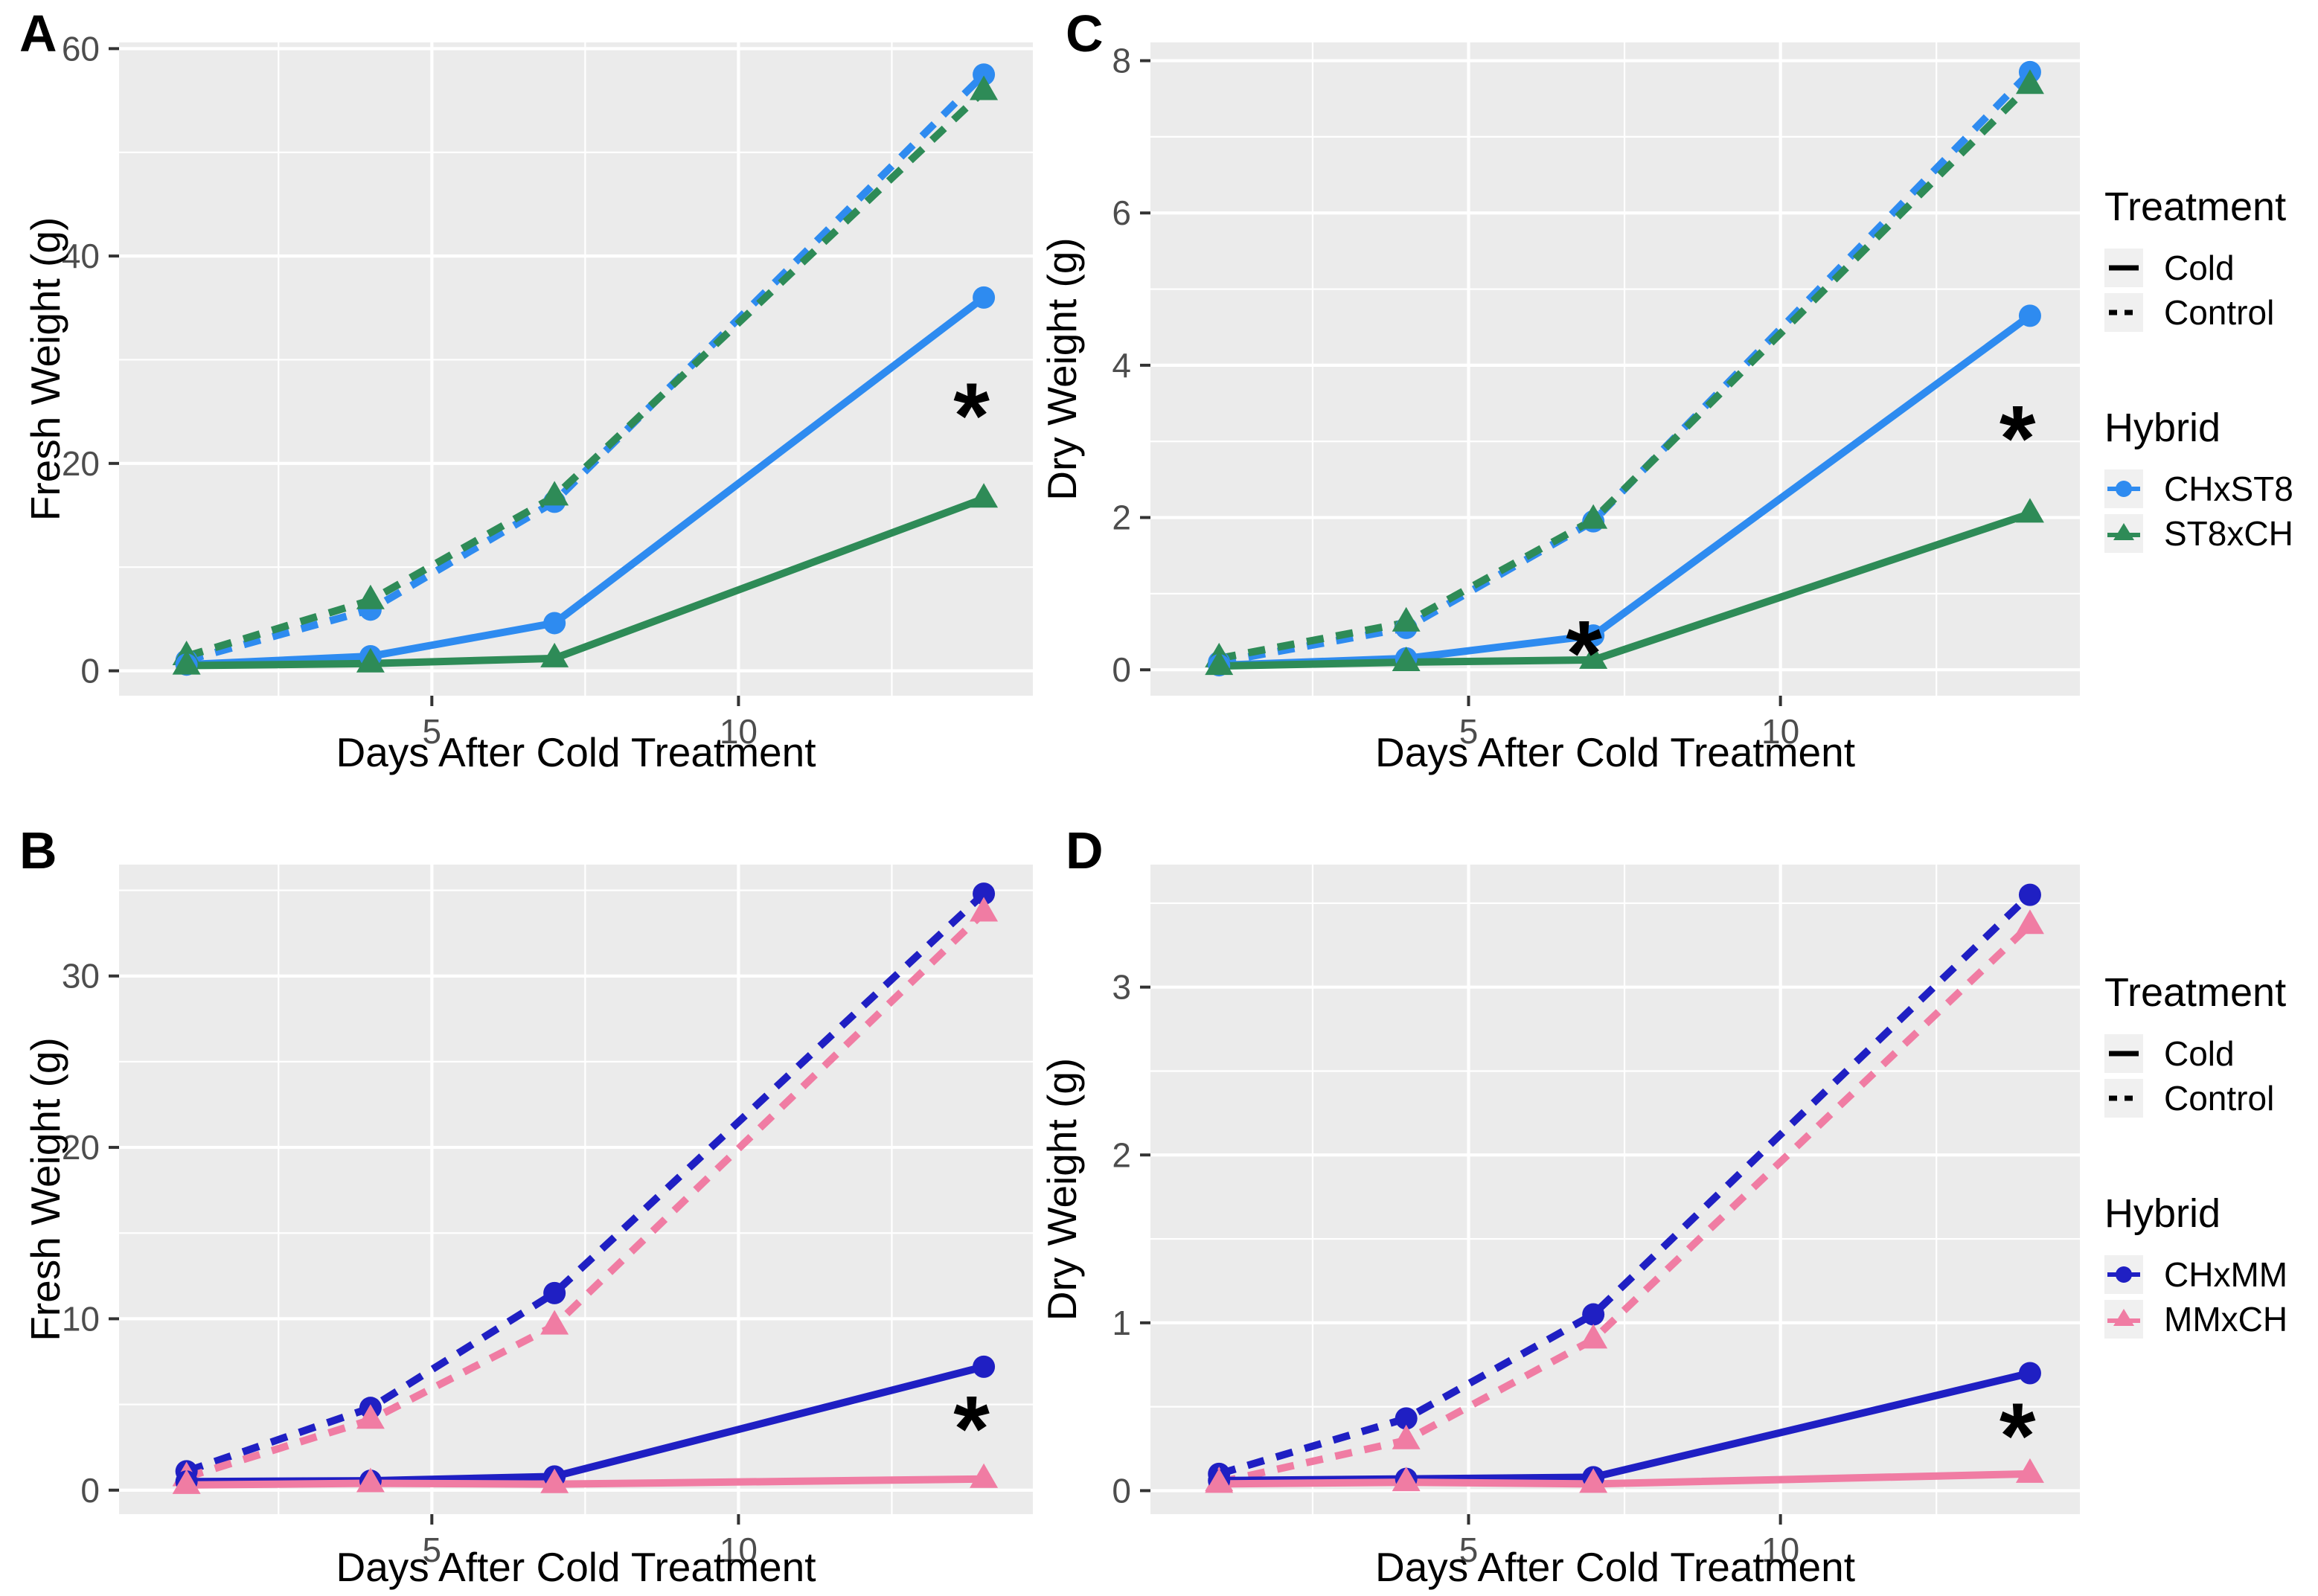 The image size is (2318, 1596). I want to click on y-axis-title: Fresh Weight (g), so click(45, 369).